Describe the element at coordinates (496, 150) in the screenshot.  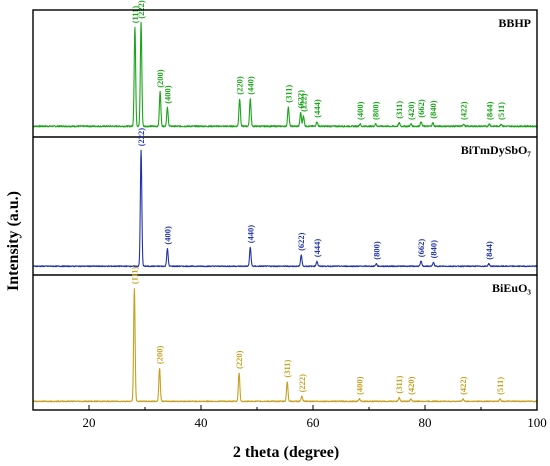
I see `panel-name-2: BiTmDySbO₇` at that location.